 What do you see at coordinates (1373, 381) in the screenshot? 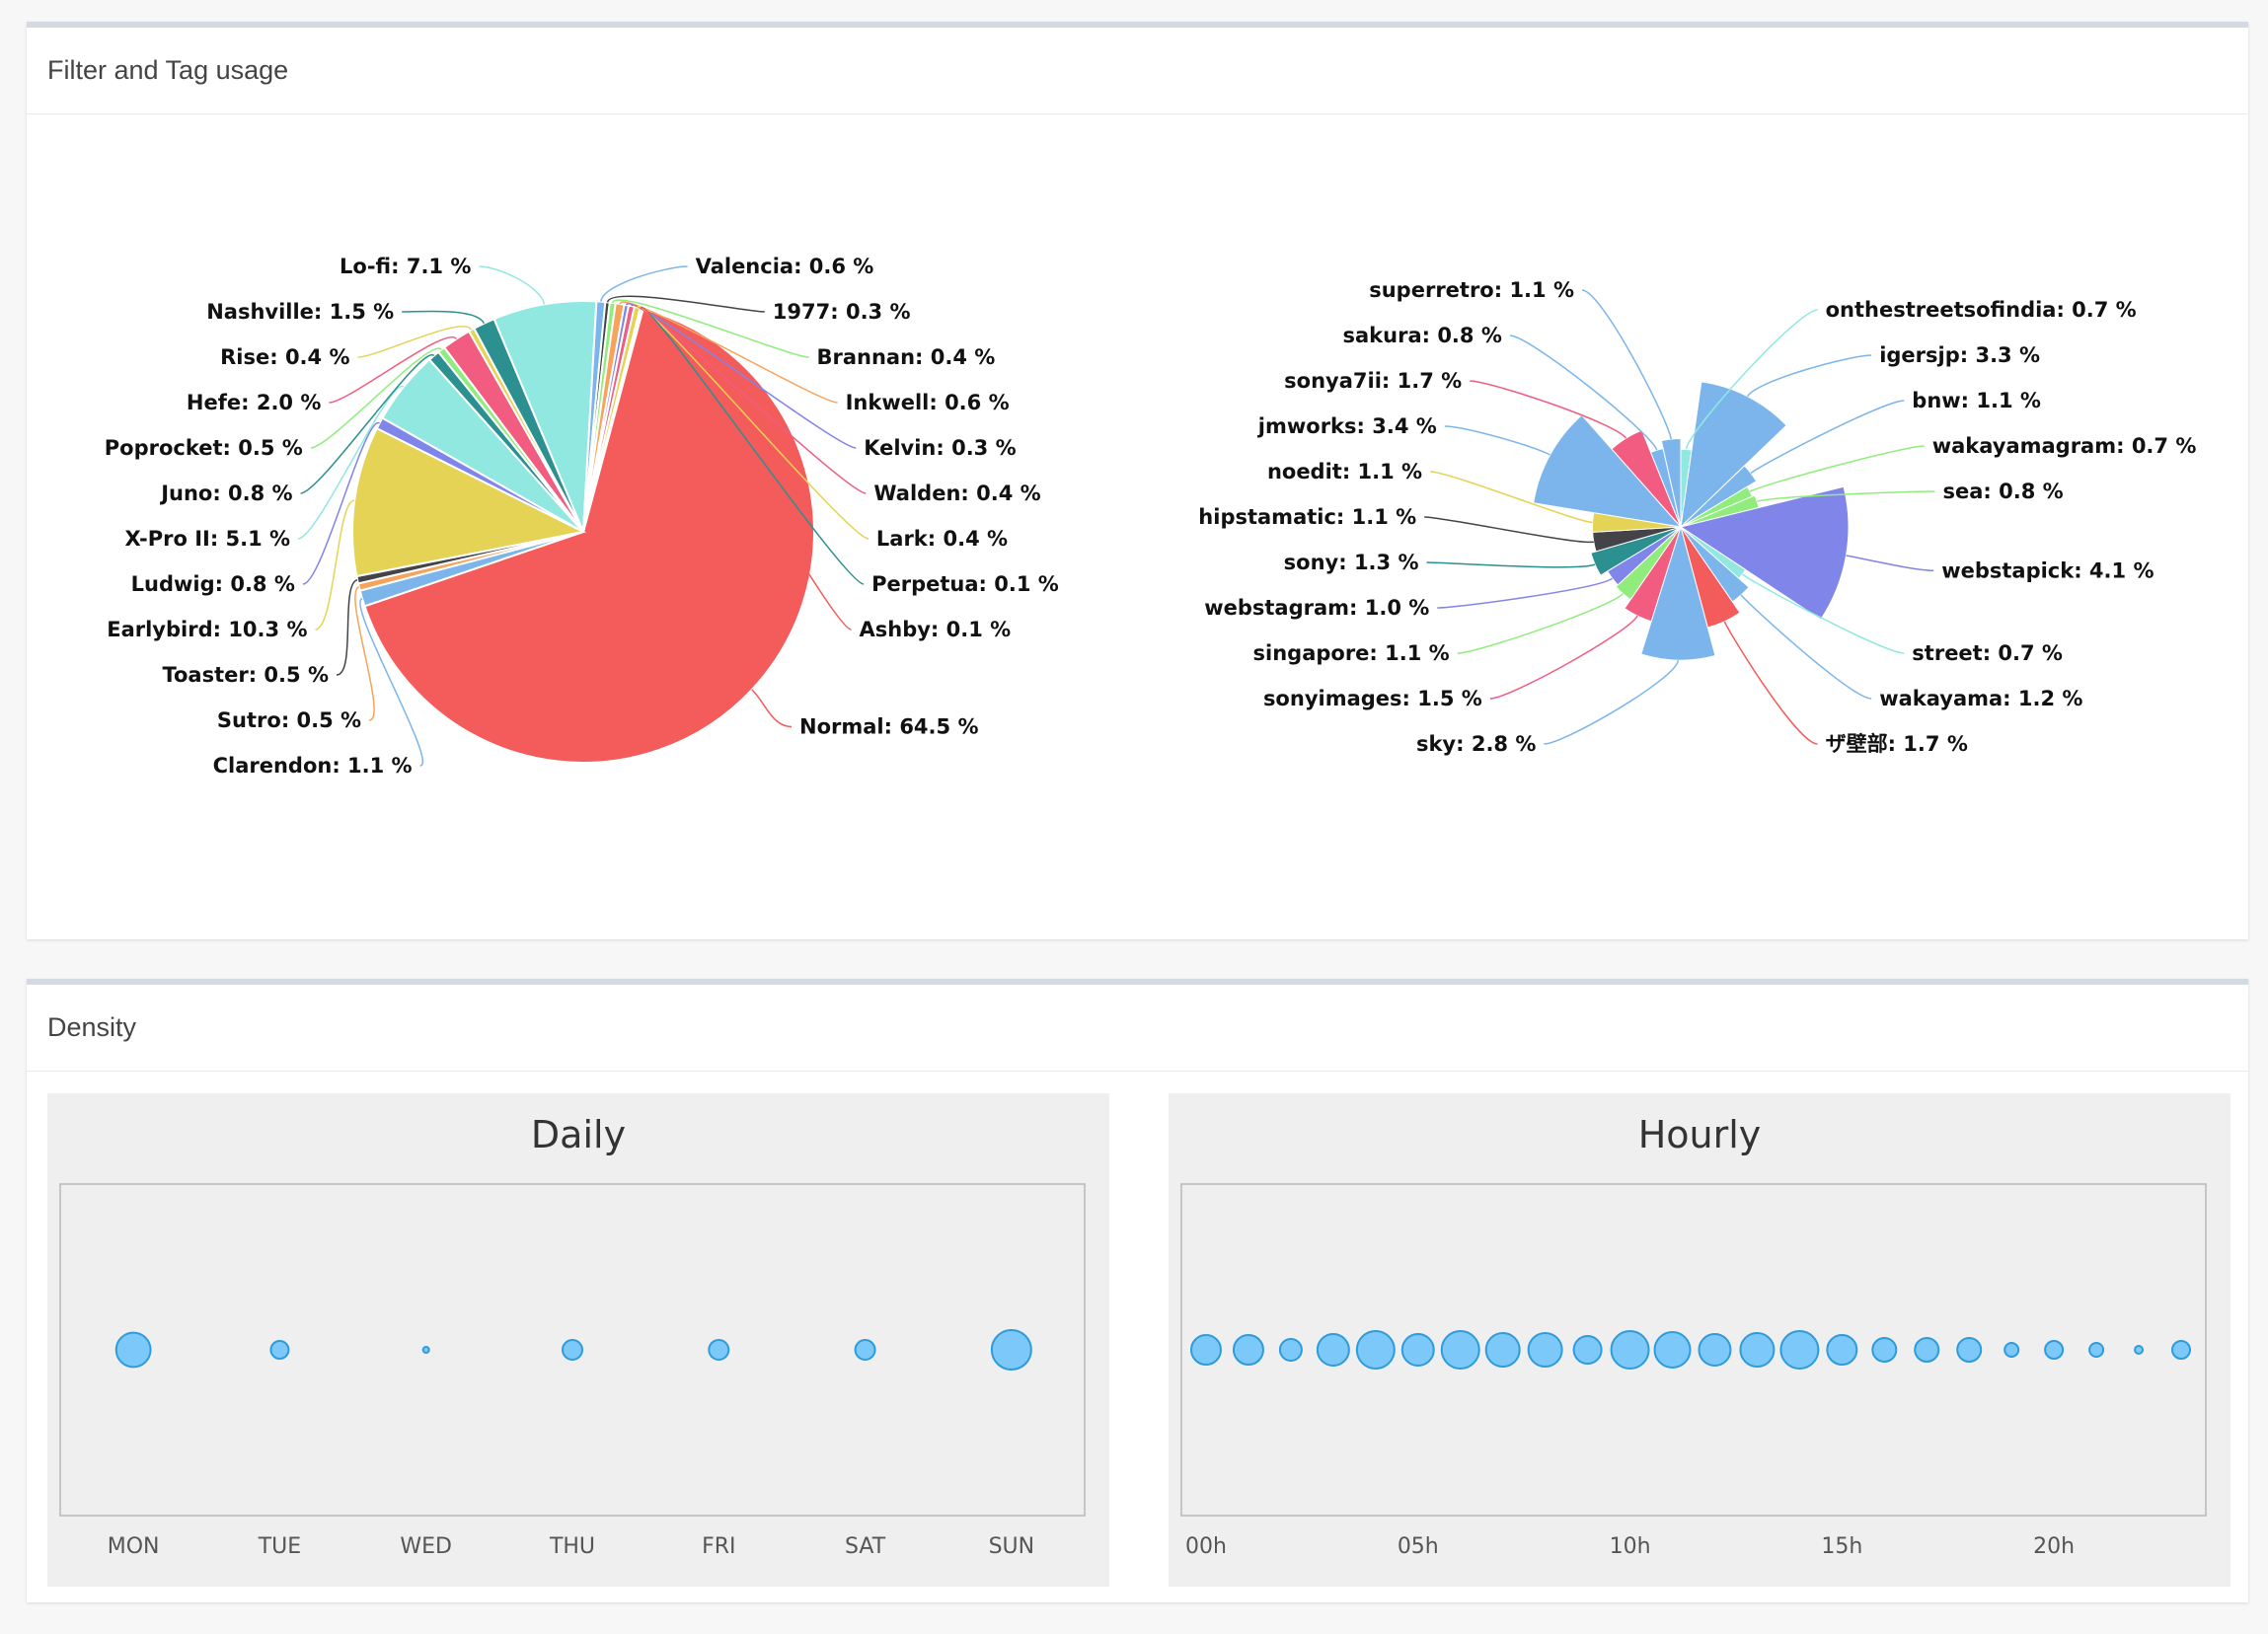
I see `pie-label-sonya7ii: sonya7ii: 1.7 %` at bounding box center [1373, 381].